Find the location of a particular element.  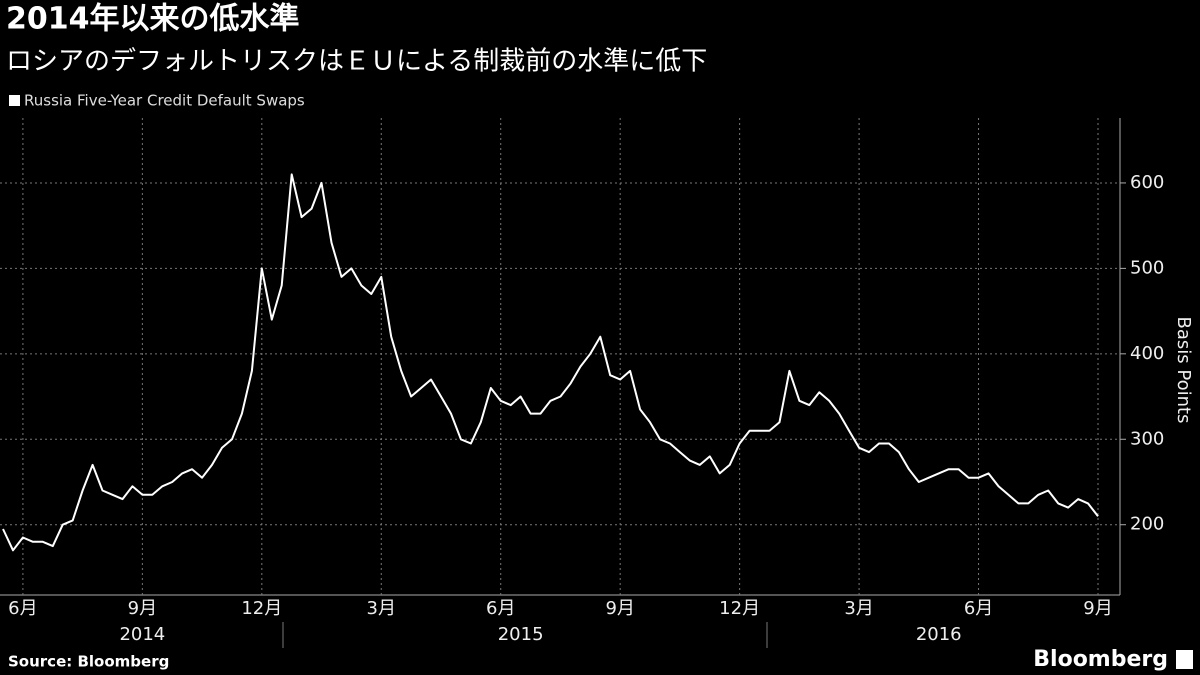

legend-swatch is located at coordinates (14, 100).